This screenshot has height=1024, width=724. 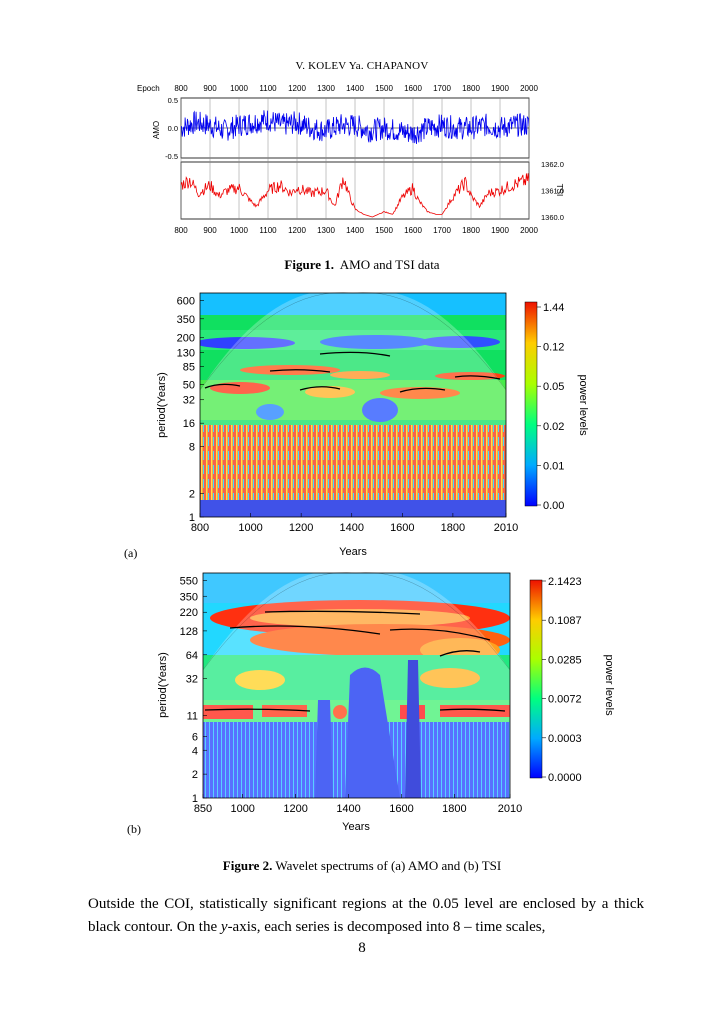 What do you see at coordinates (356, 827) in the screenshot?
I see `wavelet-b-xlabel: Years` at bounding box center [356, 827].